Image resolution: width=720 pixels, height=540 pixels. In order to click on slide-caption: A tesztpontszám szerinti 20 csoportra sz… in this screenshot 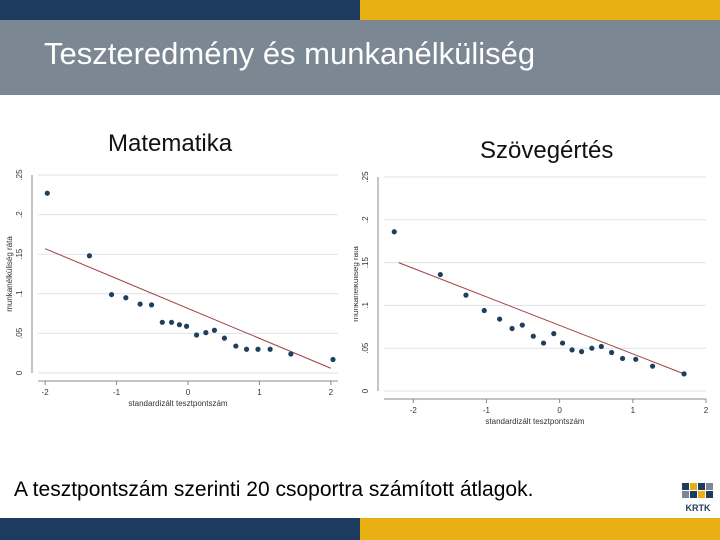, I will do `click(274, 489)`.